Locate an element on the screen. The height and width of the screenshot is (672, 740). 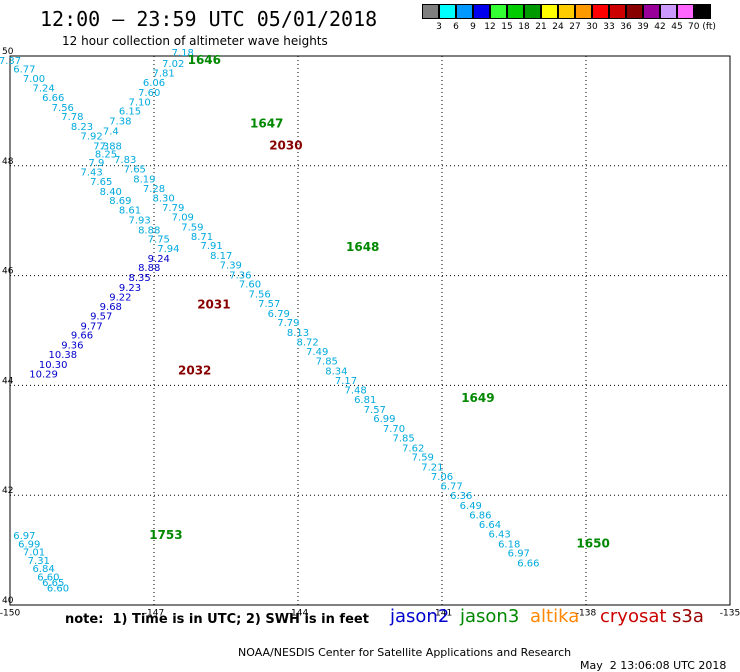
data-label-jason2: 9.22 is located at coordinates (120, 297).